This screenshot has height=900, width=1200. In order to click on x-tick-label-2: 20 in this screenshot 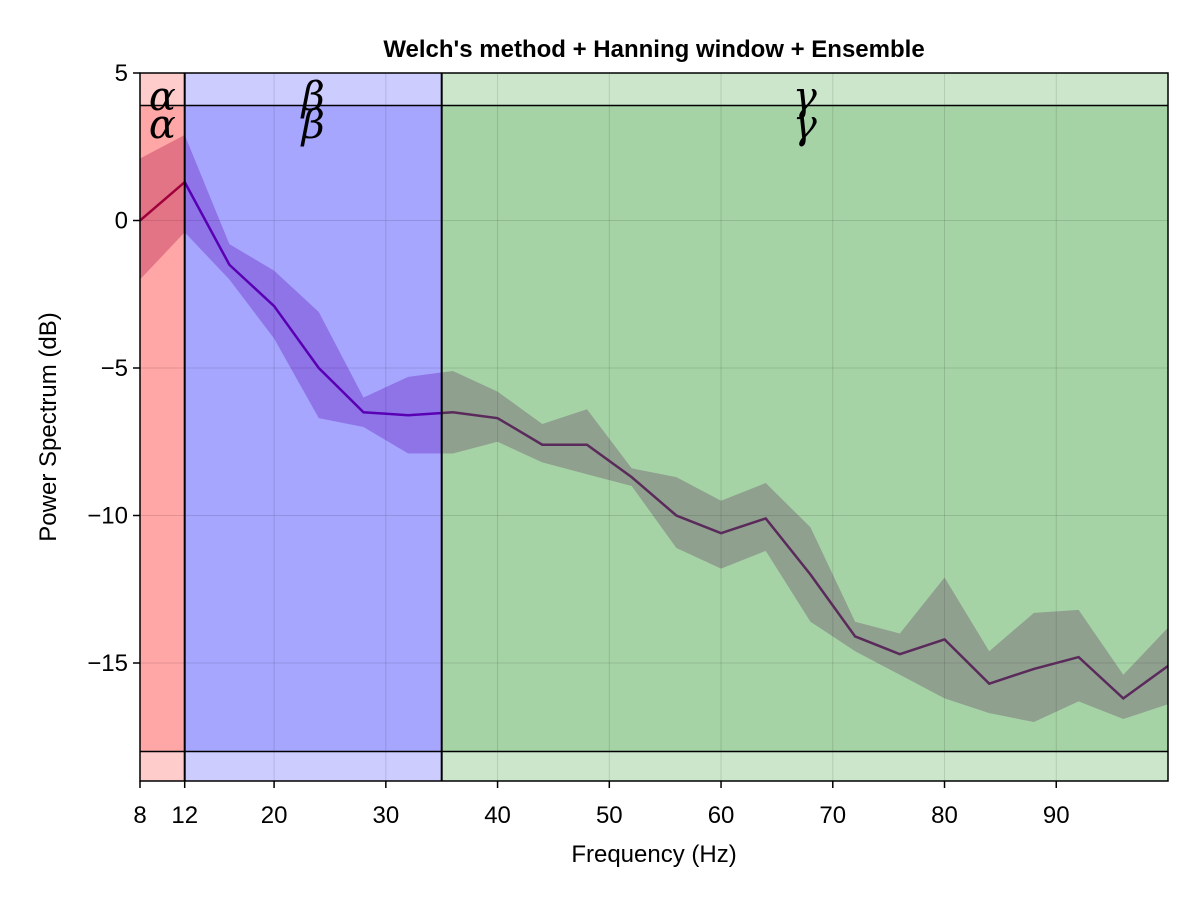, I will do `click(274, 815)`.